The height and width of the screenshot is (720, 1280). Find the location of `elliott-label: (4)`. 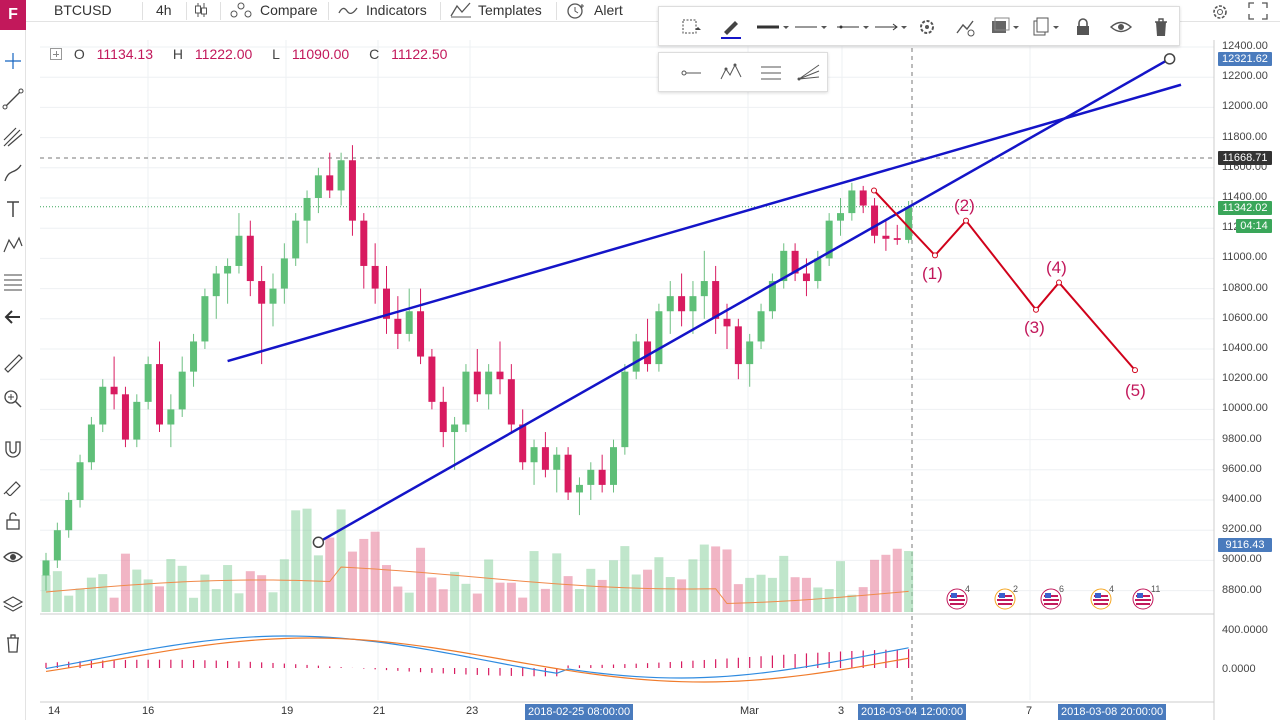

elliott-label: (4) is located at coordinates (1056, 267).